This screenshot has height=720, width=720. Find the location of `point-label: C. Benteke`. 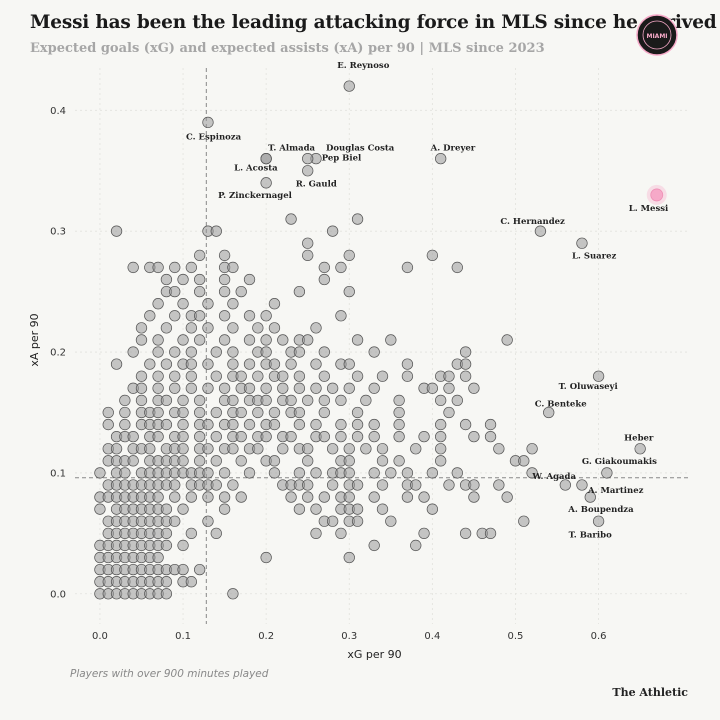

point-label: C. Benteke is located at coordinates (561, 404).